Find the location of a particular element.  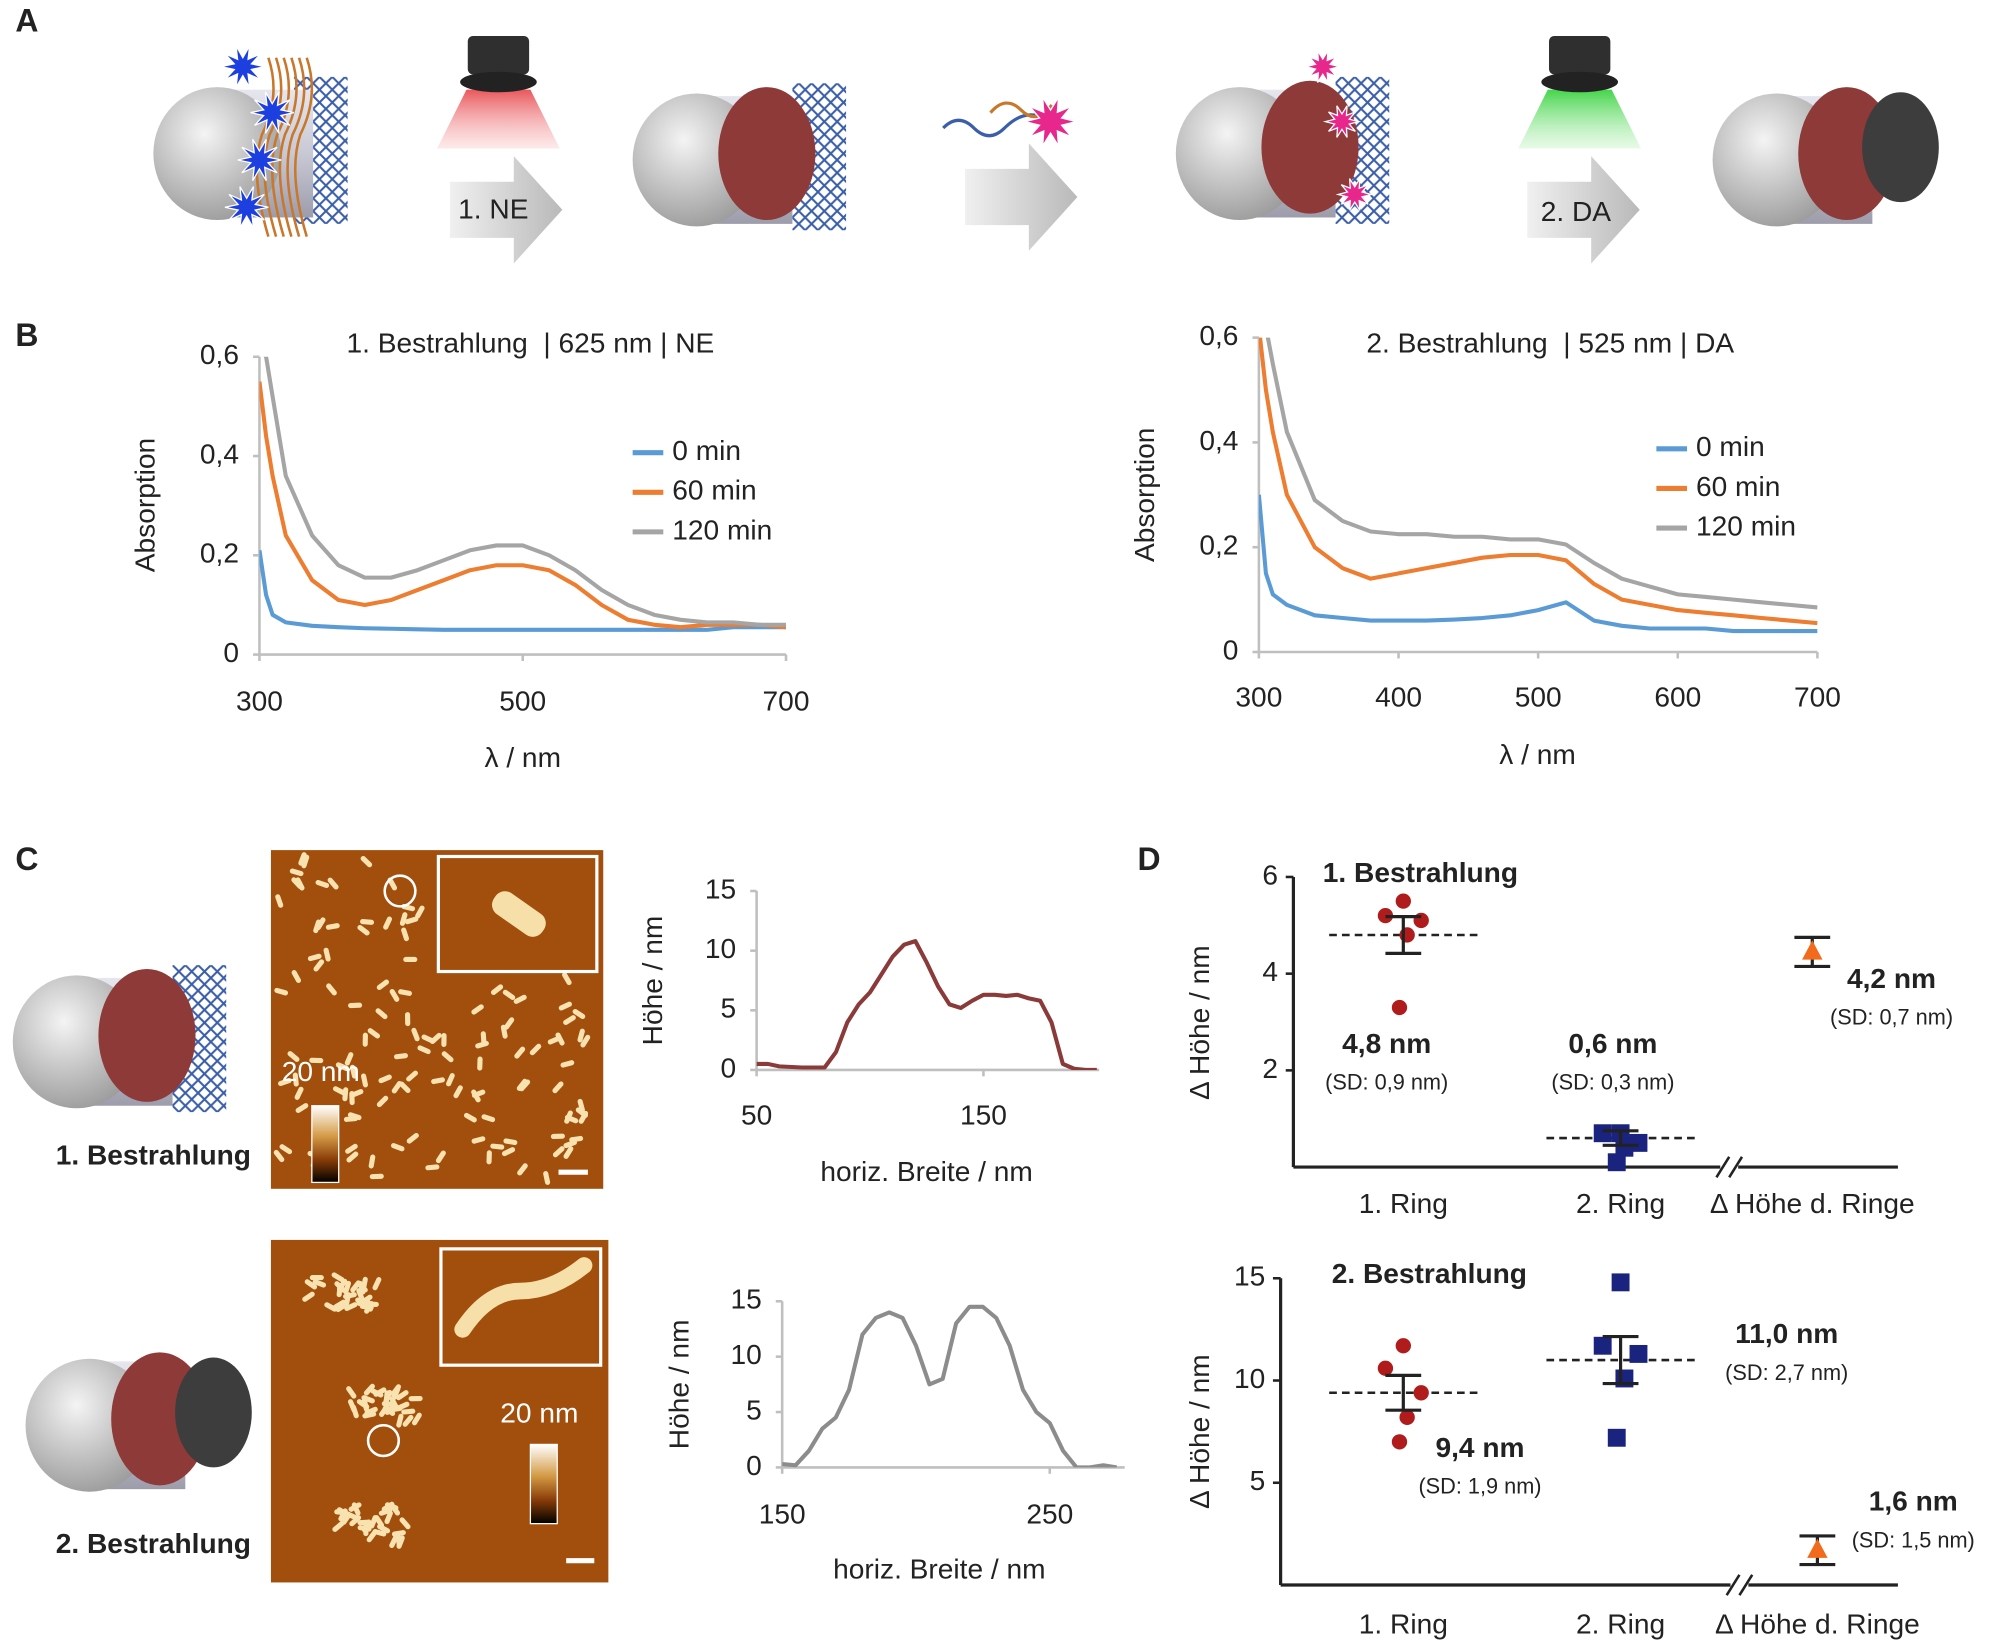

x-tick-label: 2. Ring is located at coordinates (1620, 1203).